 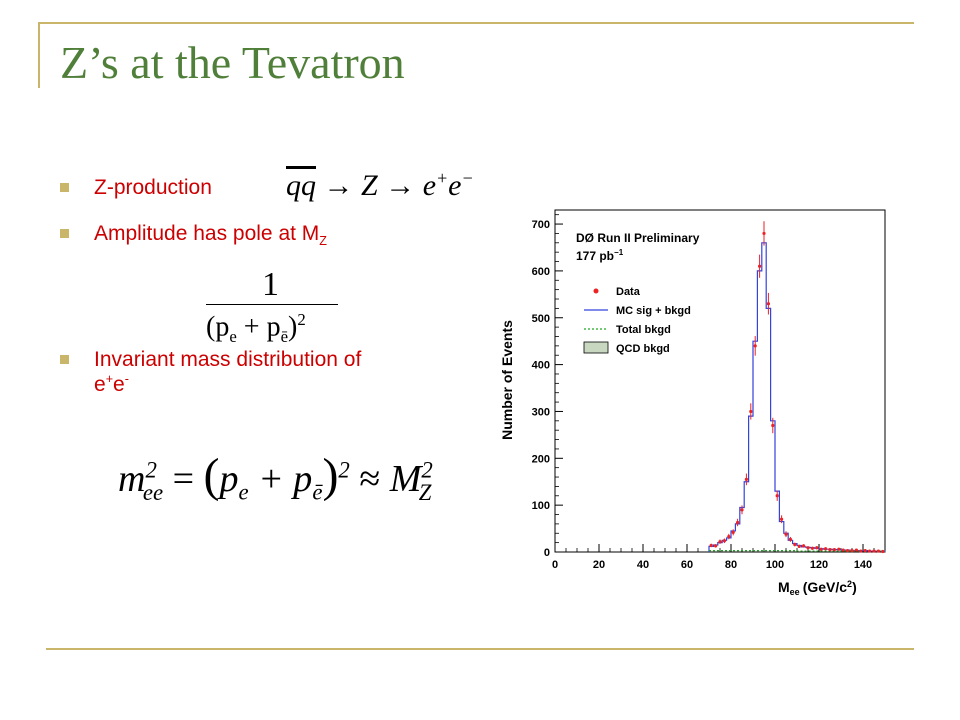 I want to click on x-axis-label: Mee (GeV/c2), so click(x=817, y=588).